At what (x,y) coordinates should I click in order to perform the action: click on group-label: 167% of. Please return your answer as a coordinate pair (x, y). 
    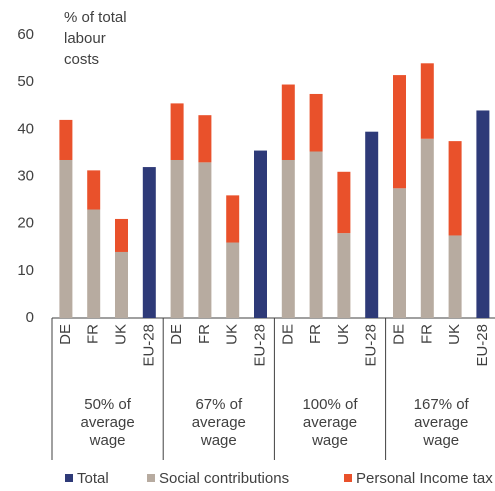
    Looking at the image, I should click on (442, 404).